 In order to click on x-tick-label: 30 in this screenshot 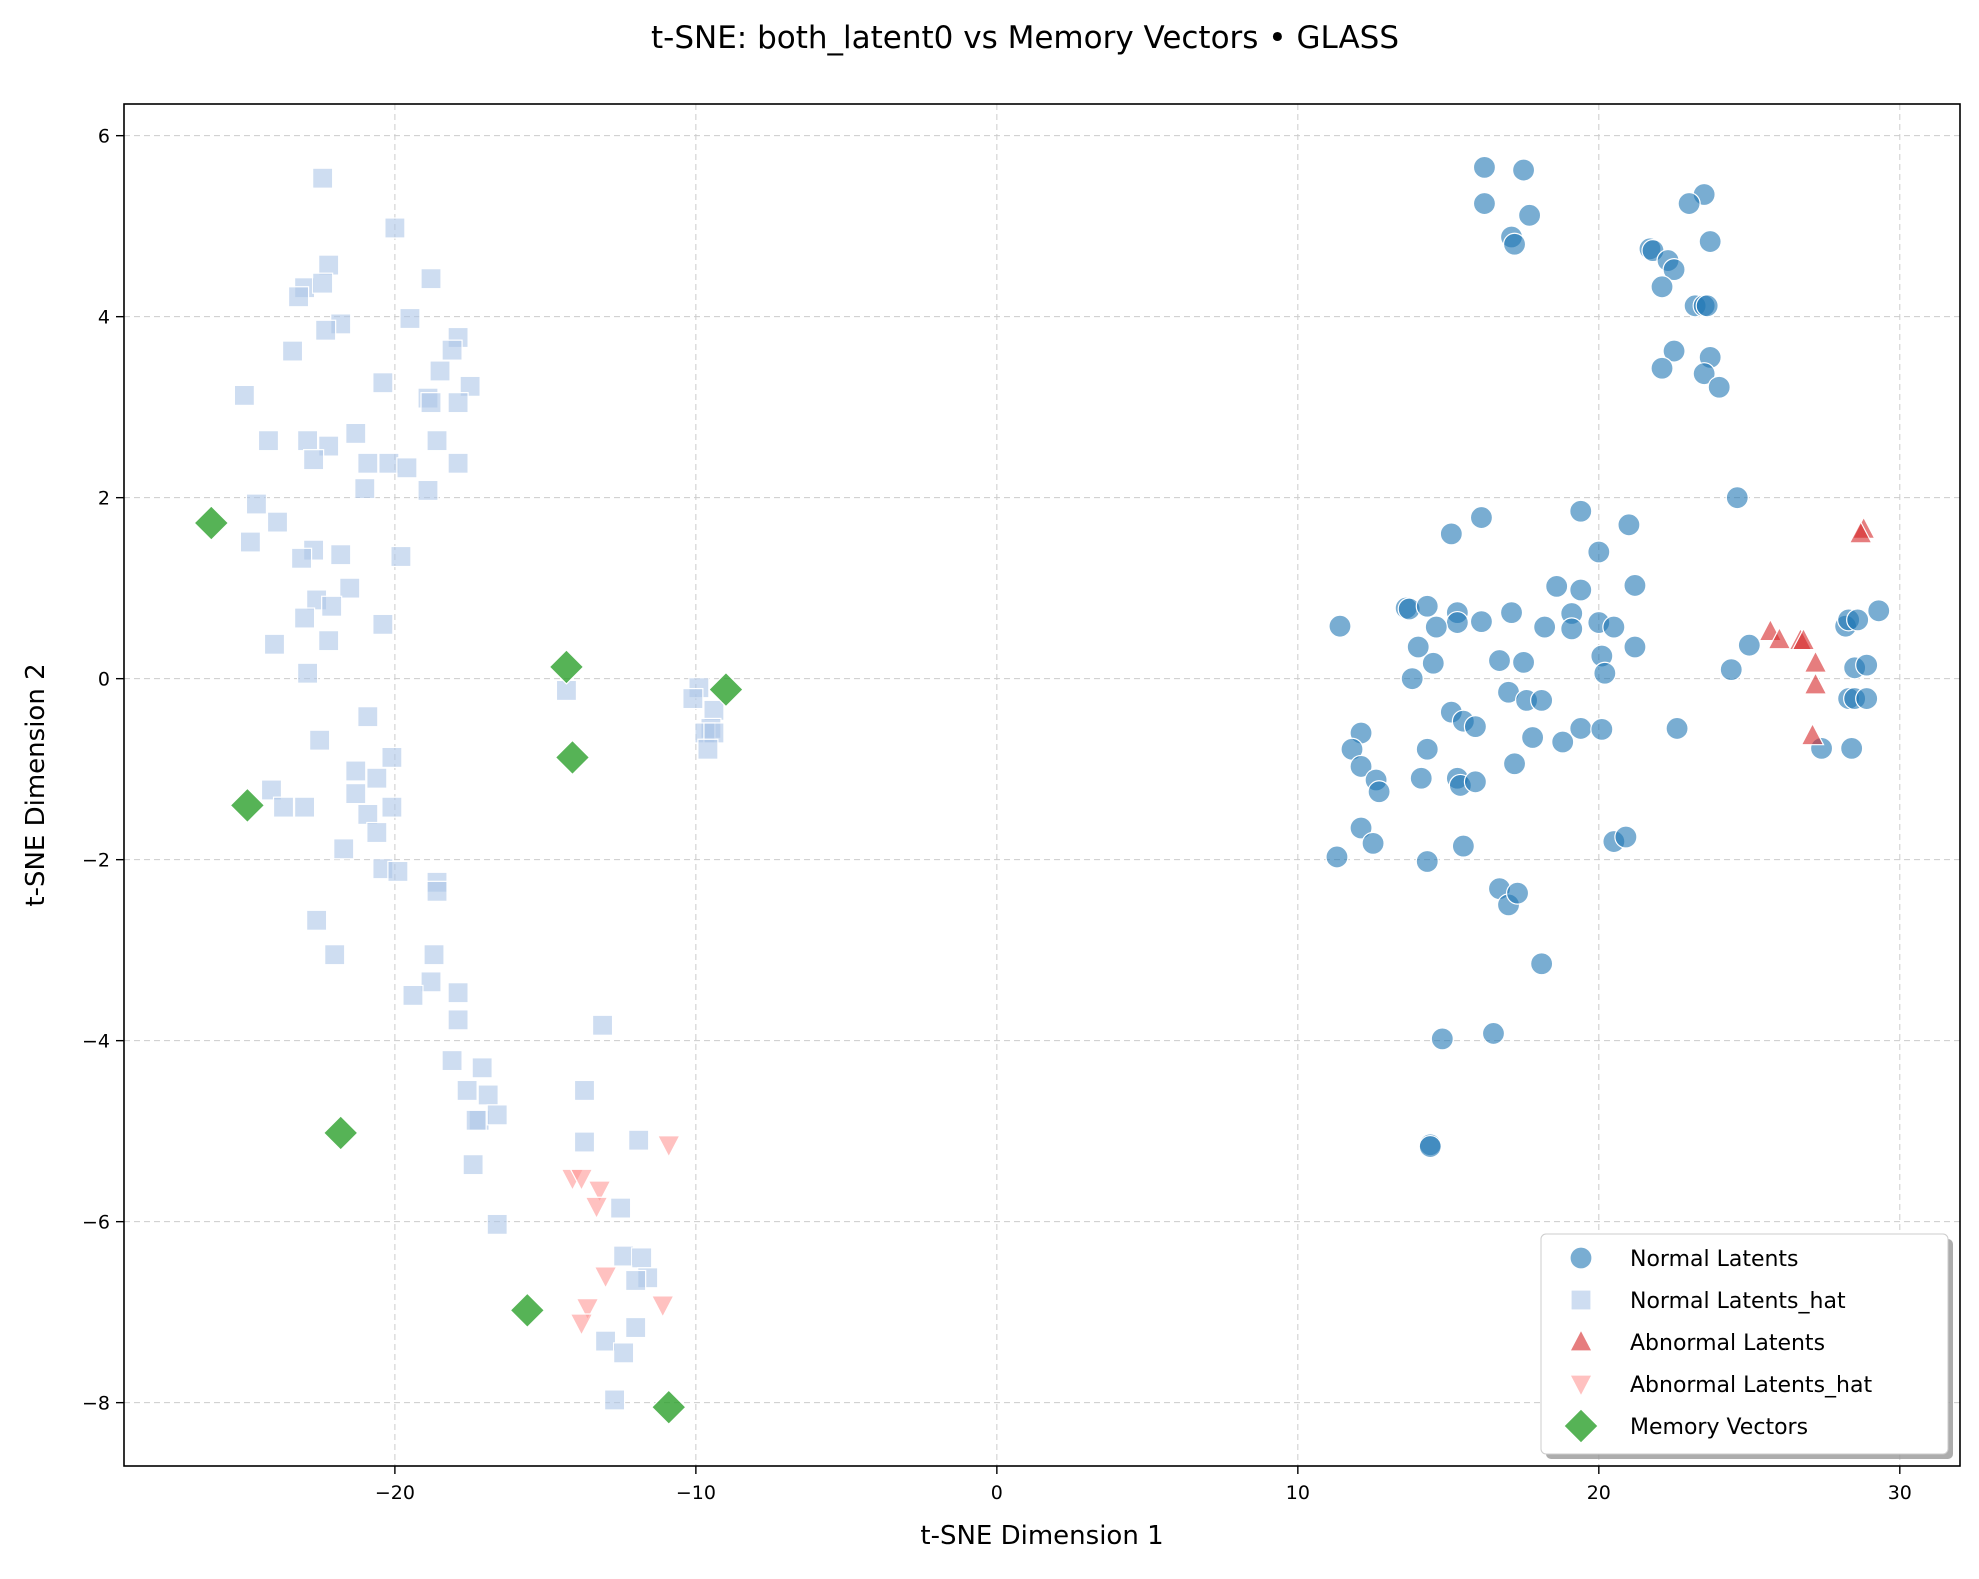, I will do `click(1900, 1493)`.